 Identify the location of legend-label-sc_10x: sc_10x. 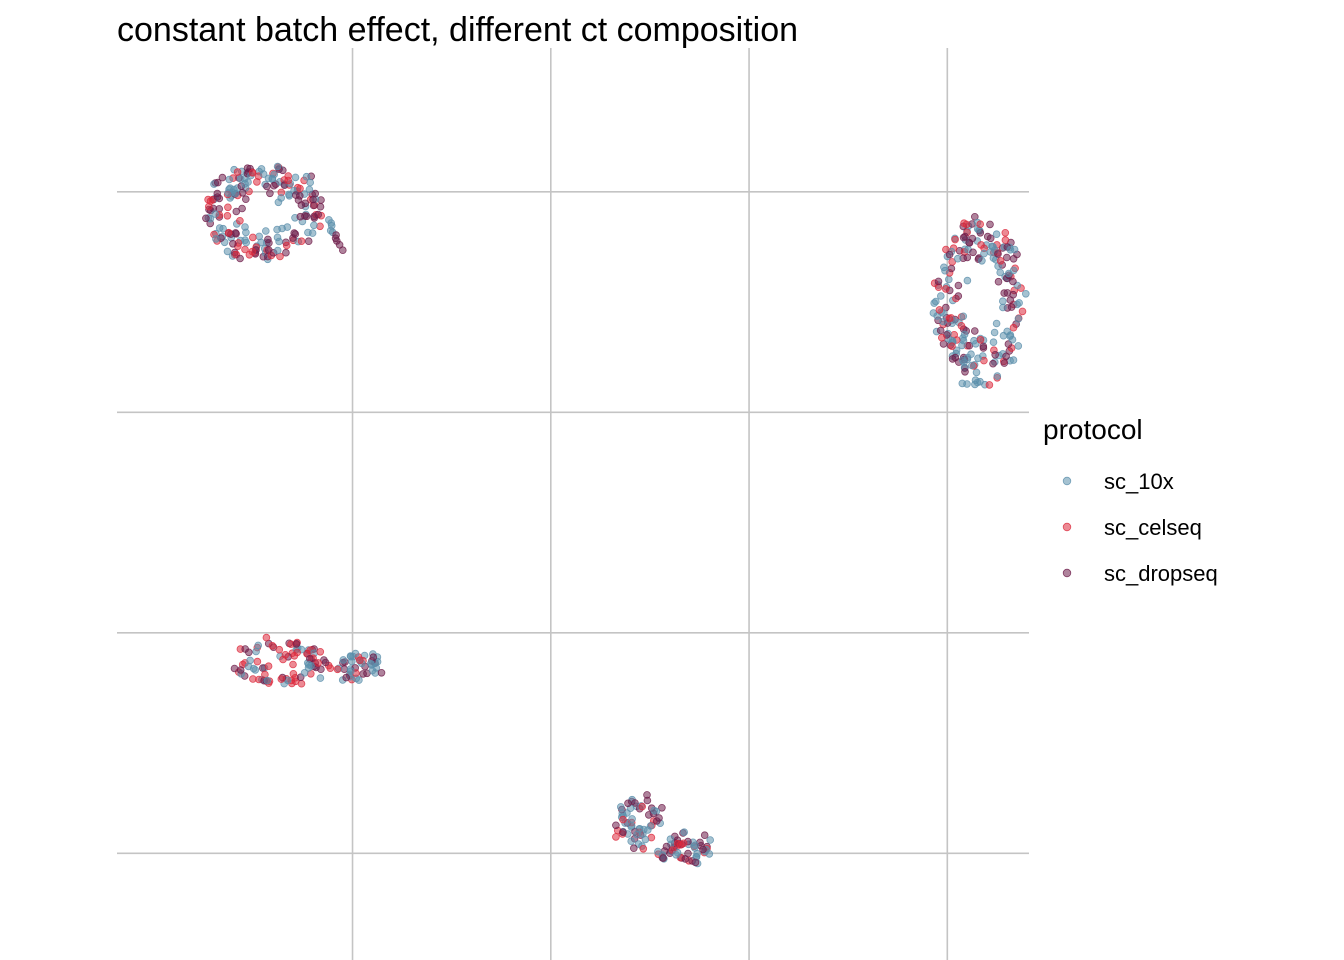
(1139, 481).